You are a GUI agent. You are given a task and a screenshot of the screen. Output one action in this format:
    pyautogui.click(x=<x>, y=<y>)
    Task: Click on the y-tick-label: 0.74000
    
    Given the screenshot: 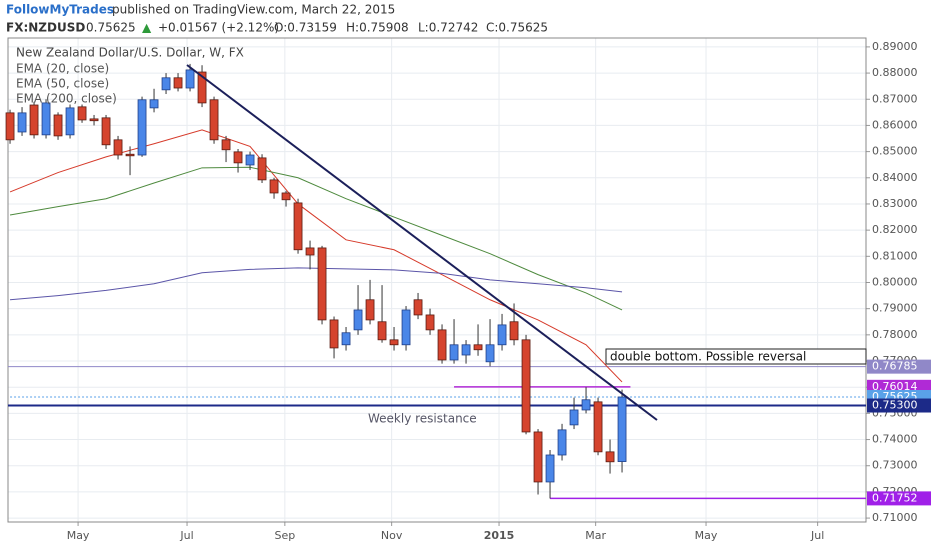 What is the action you would take?
    pyautogui.click(x=895, y=439)
    